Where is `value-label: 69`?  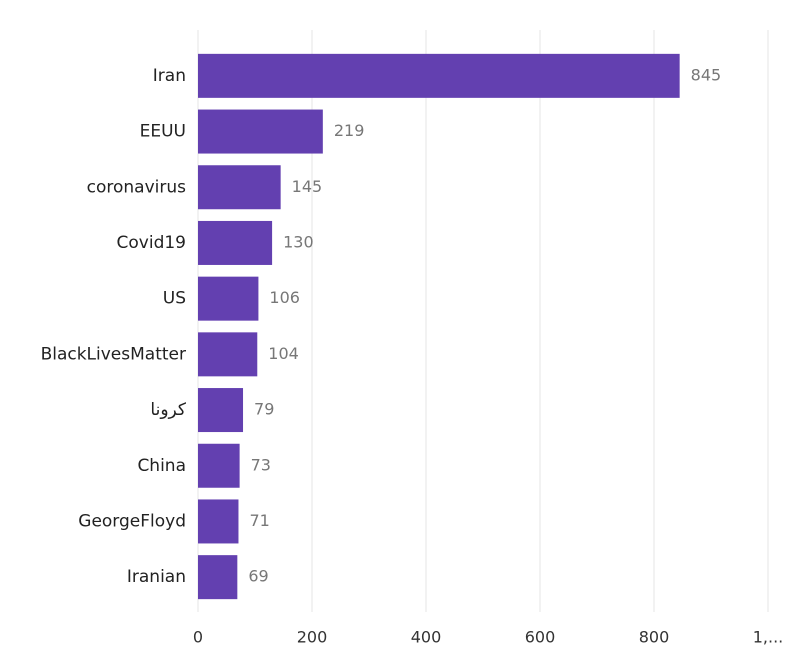
value-label: 69 is located at coordinates (258, 576).